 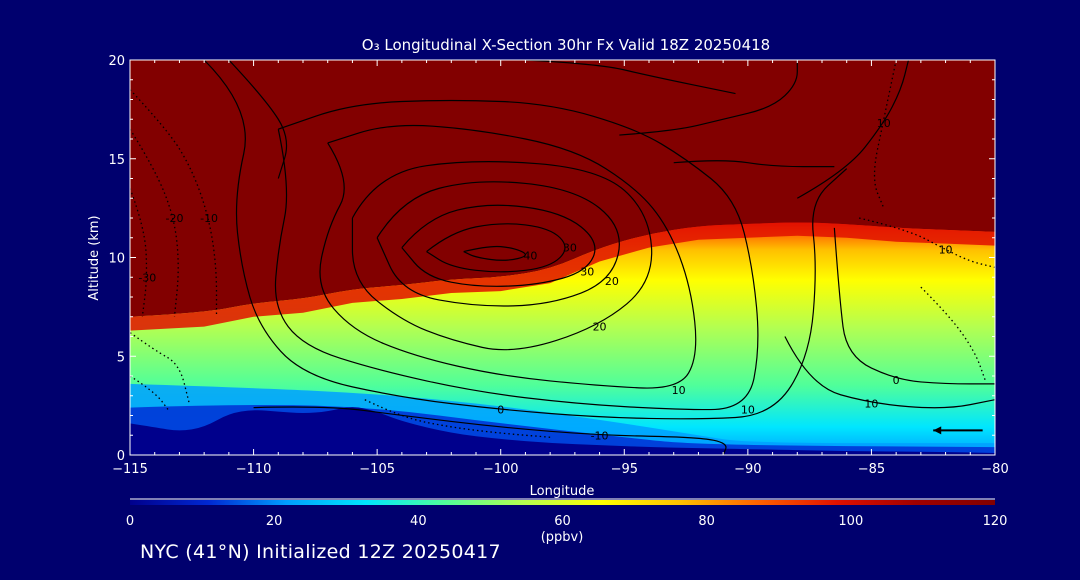 What do you see at coordinates (418, 521) in the screenshot?
I see `colorbar-tick-label: 40` at bounding box center [418, 521].